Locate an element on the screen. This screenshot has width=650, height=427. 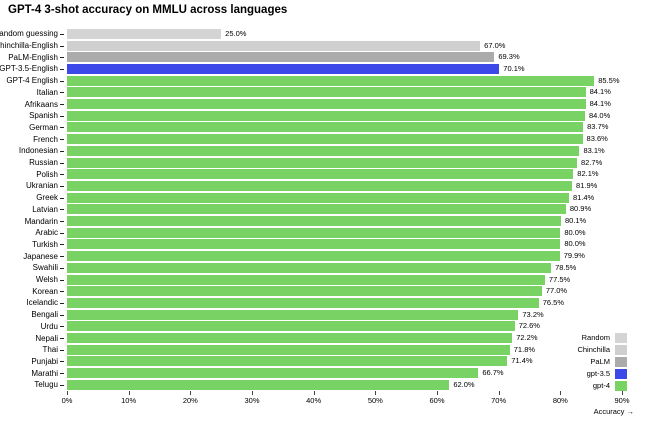
bar-label-text: Icelandic is located at coordinates (42, 303).